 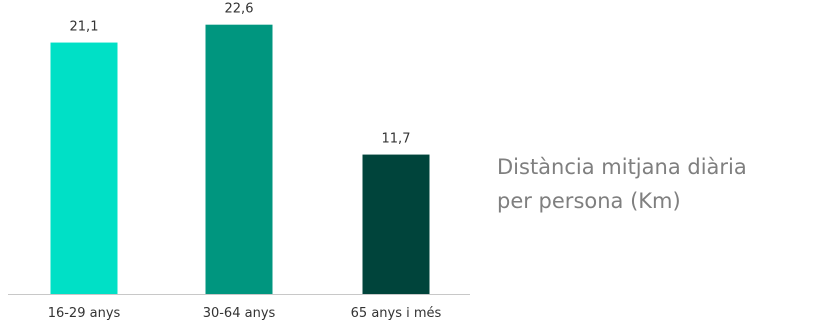 What do you see at coordinates (84, 313) in the screenshot?
I see `x-tick-label: 16-29 anys` at bounding box center [84, 313].